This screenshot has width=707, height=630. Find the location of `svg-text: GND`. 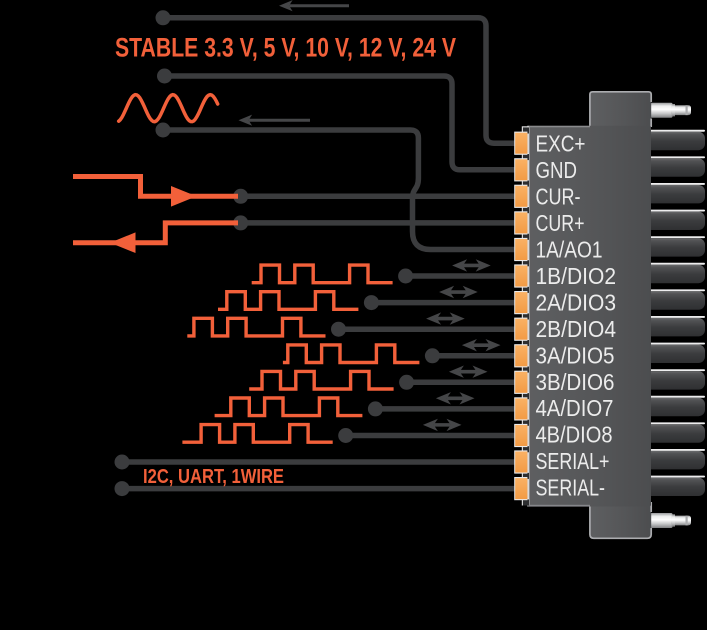

svg-text: GND is located at coordinates (557, 170).